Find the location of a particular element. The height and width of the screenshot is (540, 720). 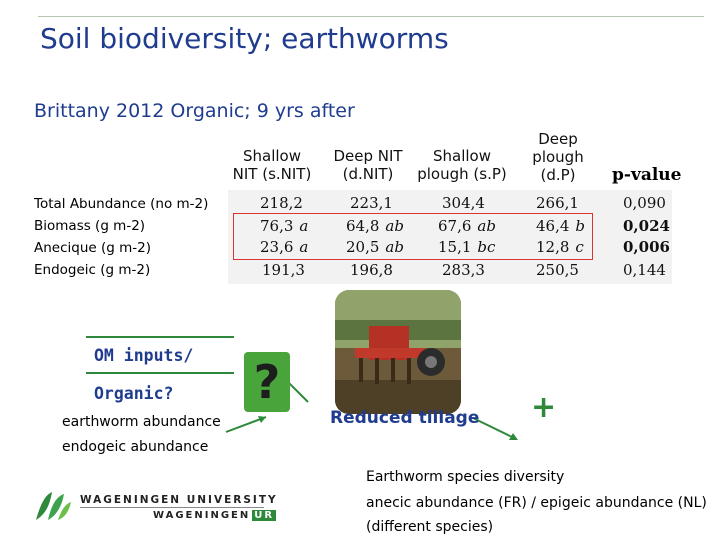

tillage-machine-photo is located at coordinates (398, 352).